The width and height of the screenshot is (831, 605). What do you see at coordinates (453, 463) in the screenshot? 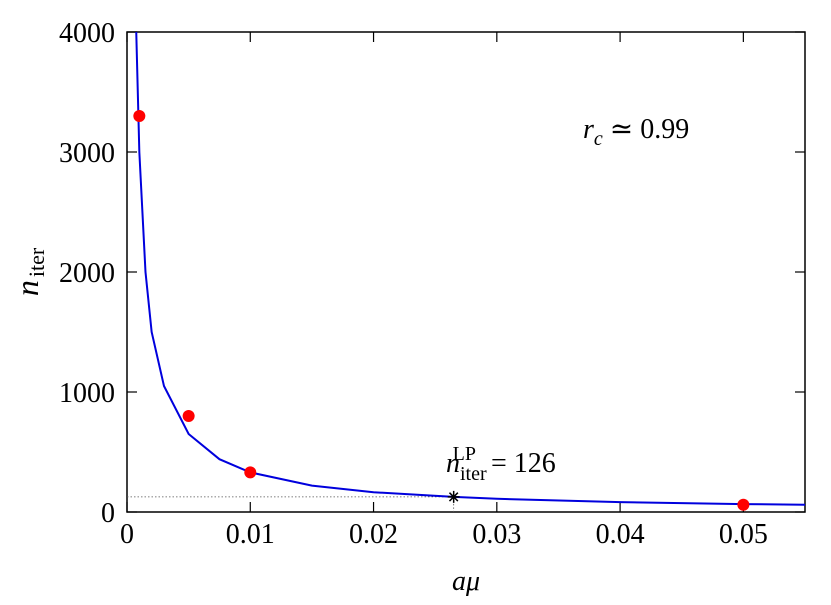
I see `annotation-main: n` at bounding box center [453, 463].